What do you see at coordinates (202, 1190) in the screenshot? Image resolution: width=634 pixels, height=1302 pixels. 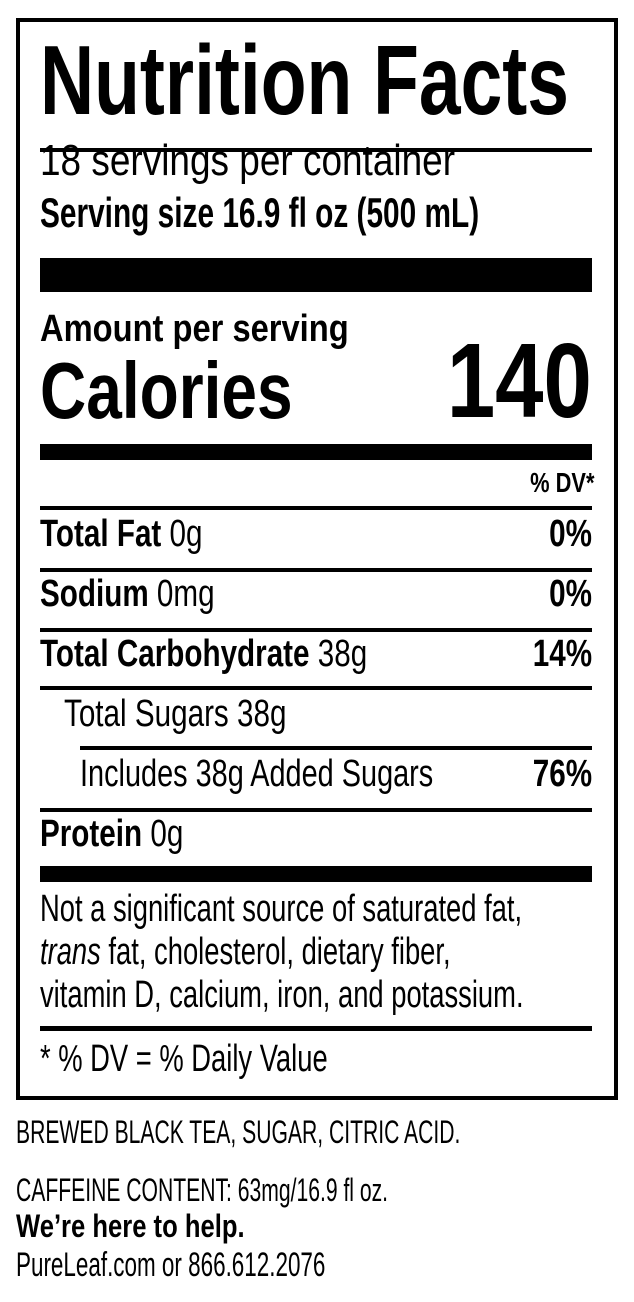 I see `caffeine-content: CAFFEINE CONTENT: 63mg/16.9 fl oz.` at bounding box center [202, 1190].